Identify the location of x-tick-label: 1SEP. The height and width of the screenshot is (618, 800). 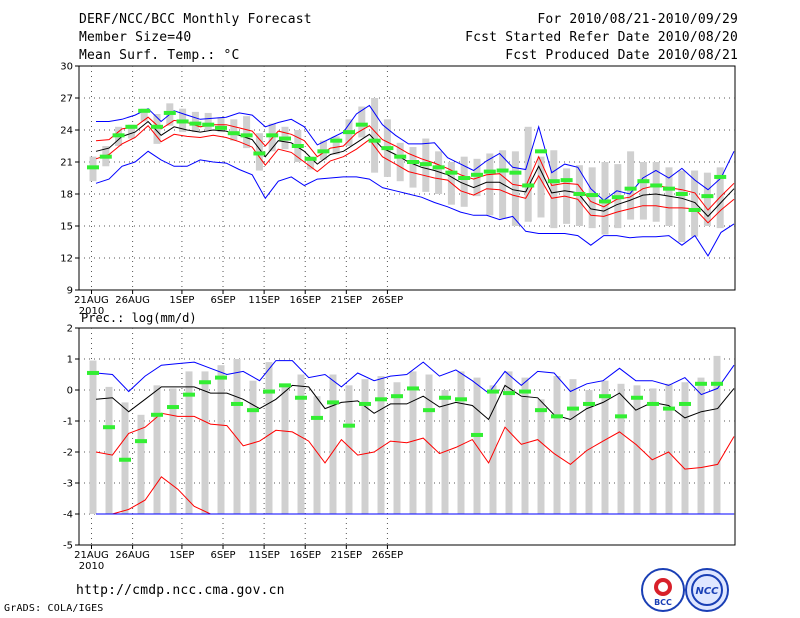
(181, 300).